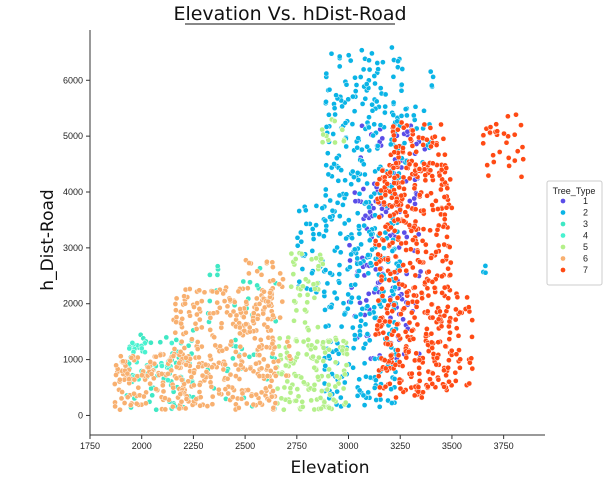 This screenshot has width=615, height=477. Describe the element at coordinates (80, 415) in the screenshot. I see `y-tick-label: 0` at that location.